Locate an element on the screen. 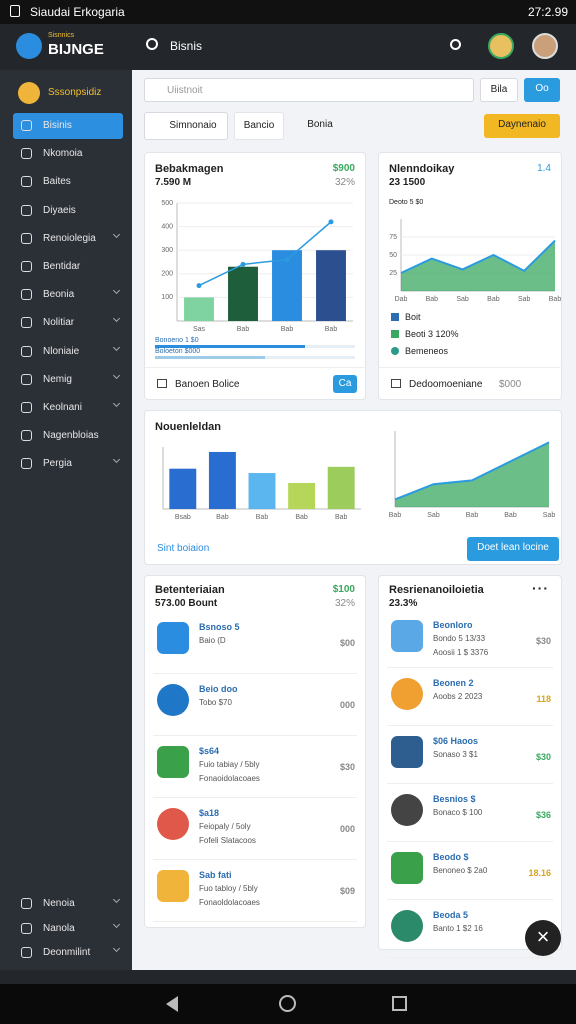 The width and height of the screenshot is (576, 1024). item-title: Beio doo is located at coordinates (218, 689).